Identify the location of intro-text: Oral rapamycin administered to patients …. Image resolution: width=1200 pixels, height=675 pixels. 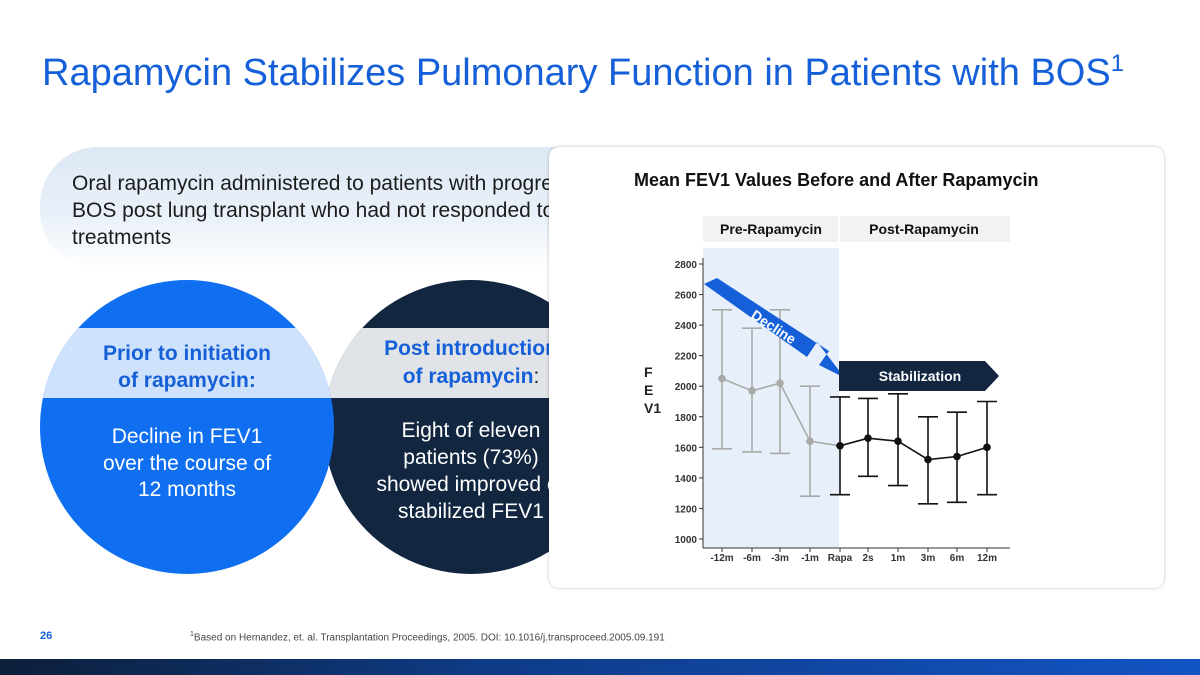
(340, 210).